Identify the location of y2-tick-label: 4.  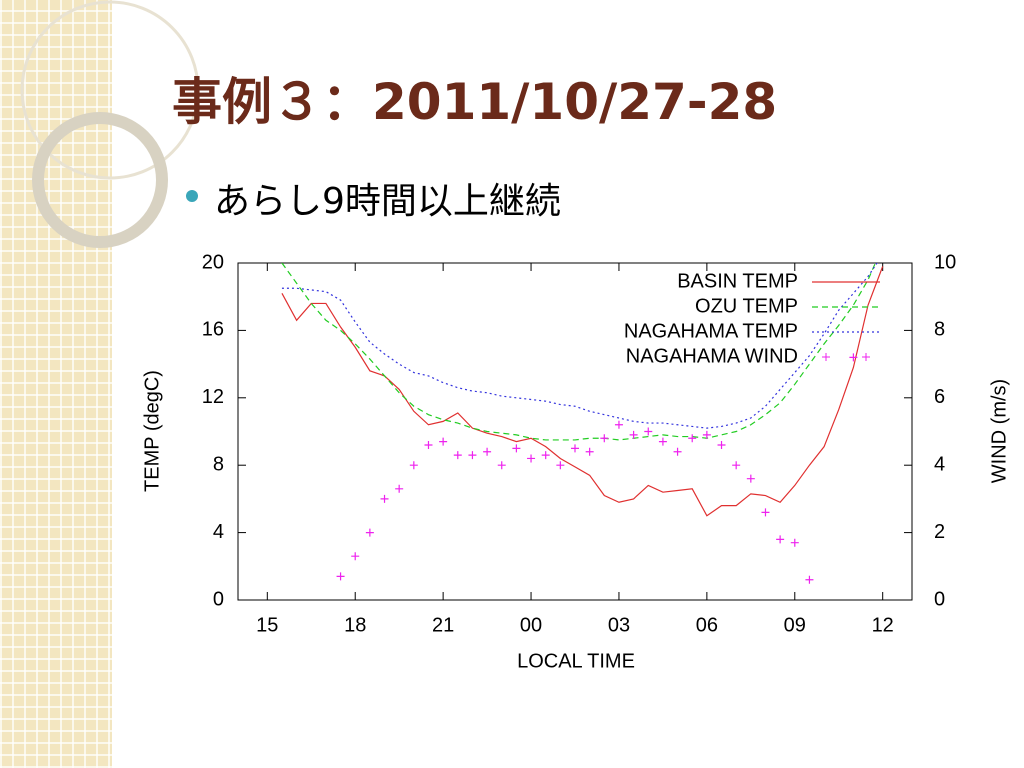
(939, 464).